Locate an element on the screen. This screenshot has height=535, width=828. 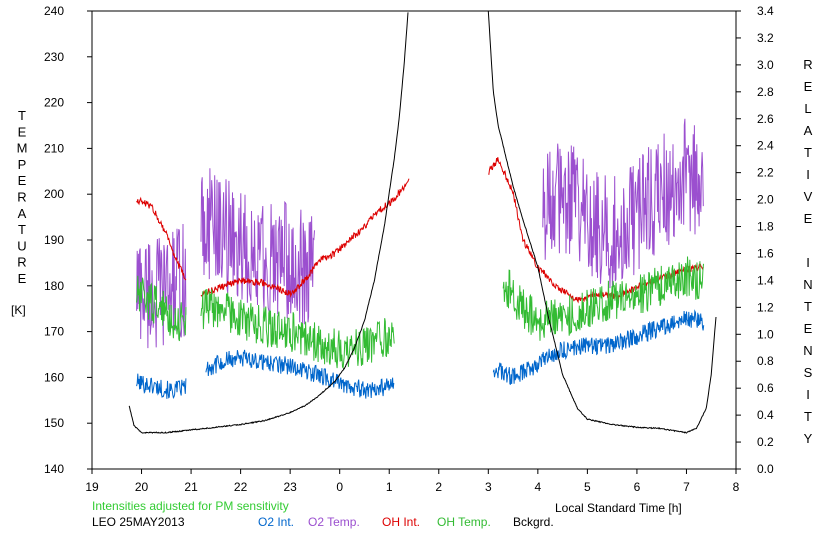
y-left-tick-label: 180 is located at coordinates (54, 286).